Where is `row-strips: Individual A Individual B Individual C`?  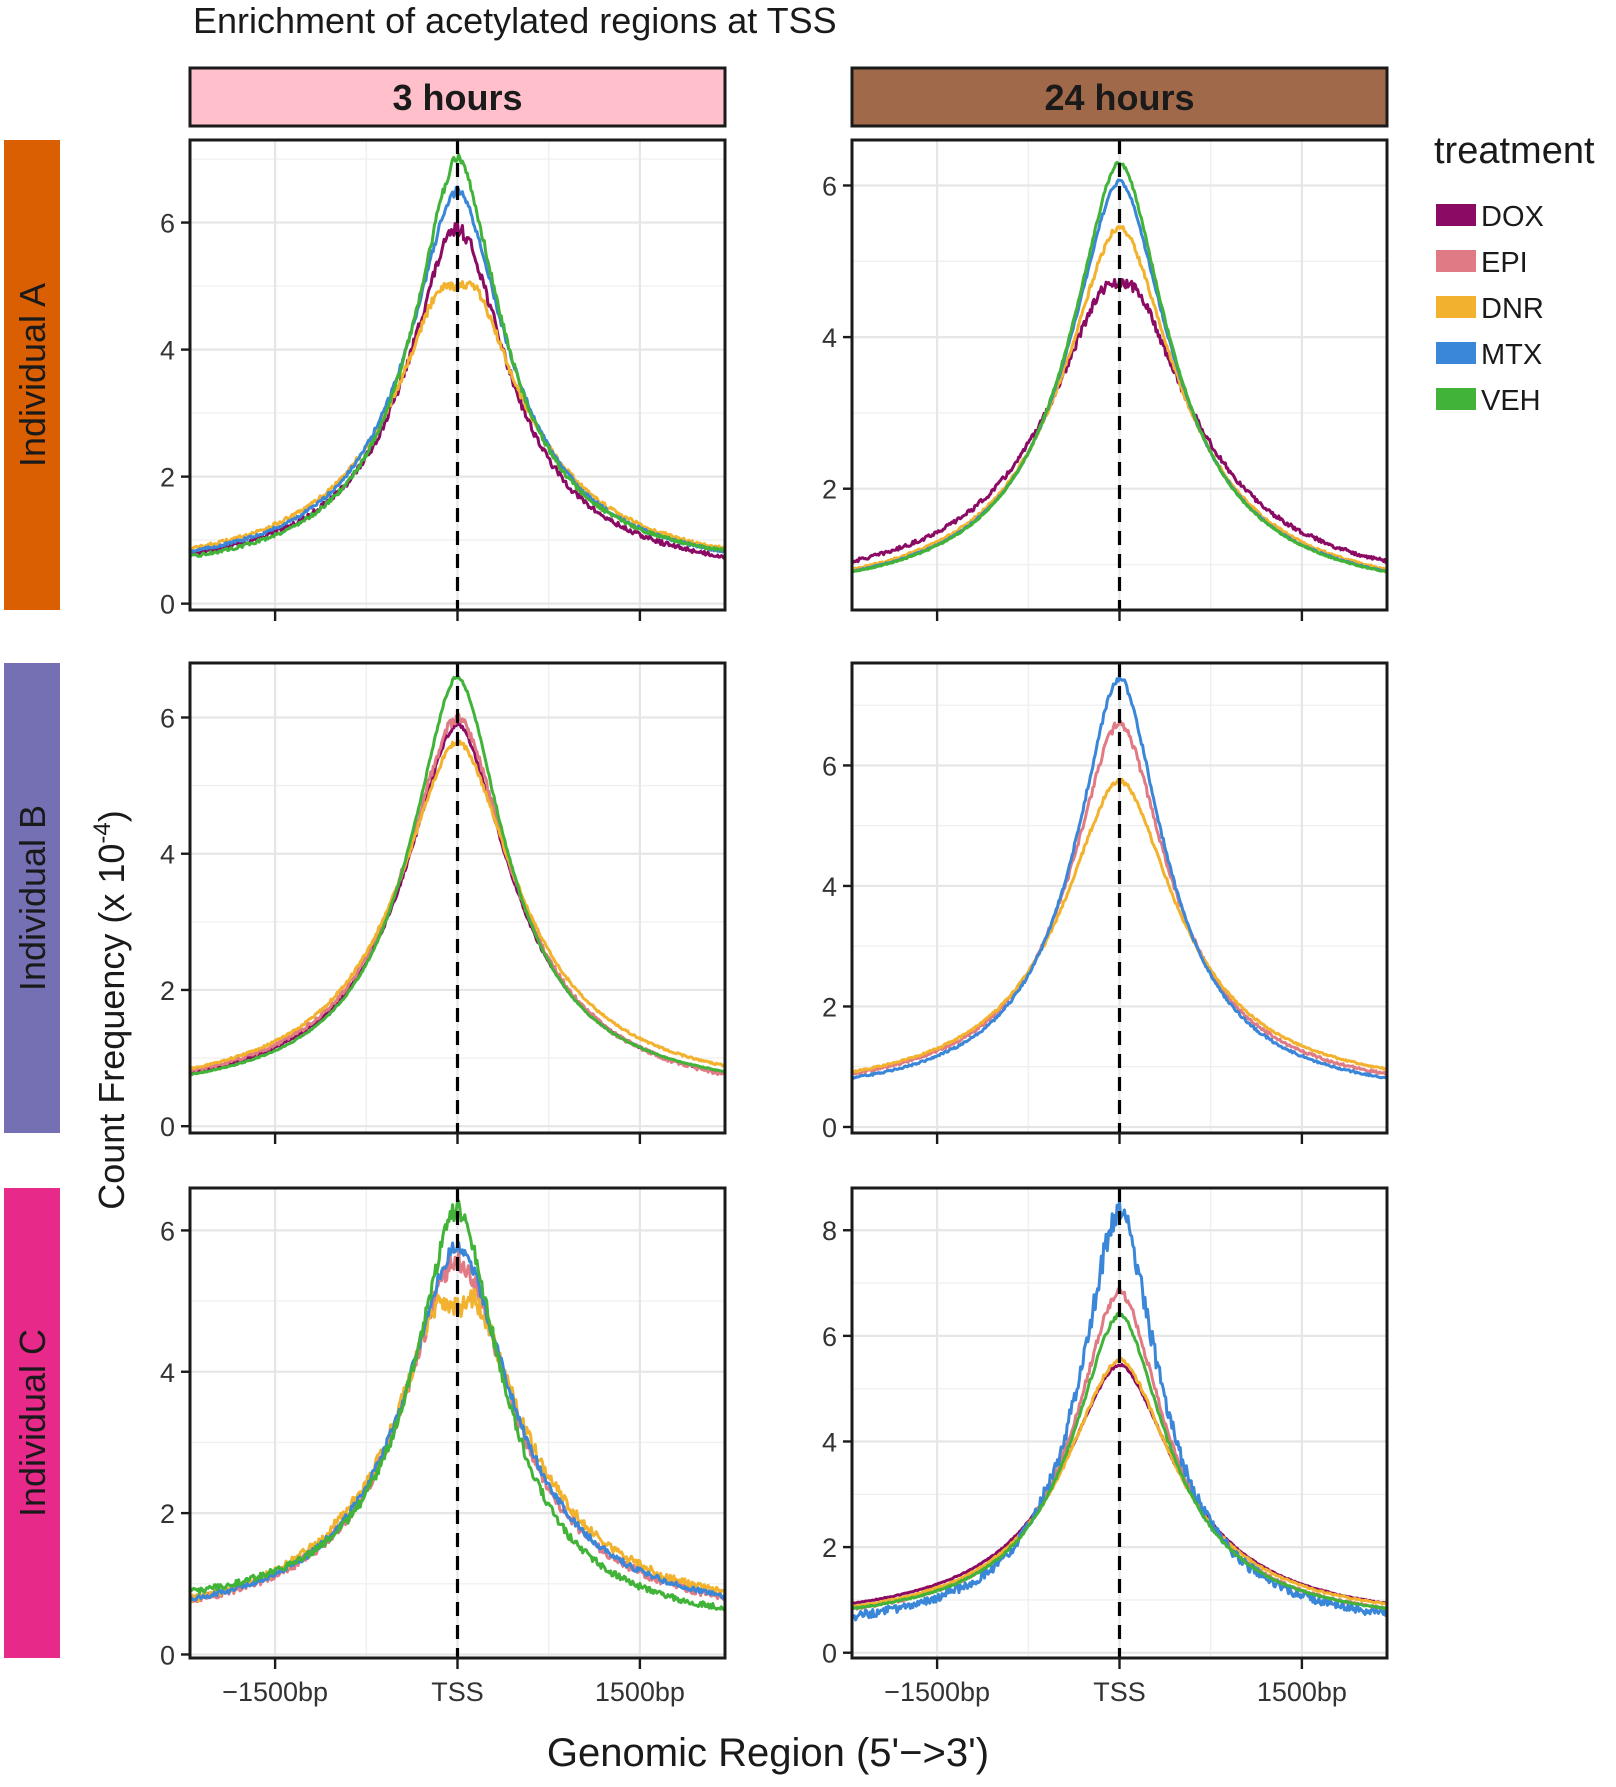
row-strips: Individual A Individual B Individual C is located at coordinates (32, 899).